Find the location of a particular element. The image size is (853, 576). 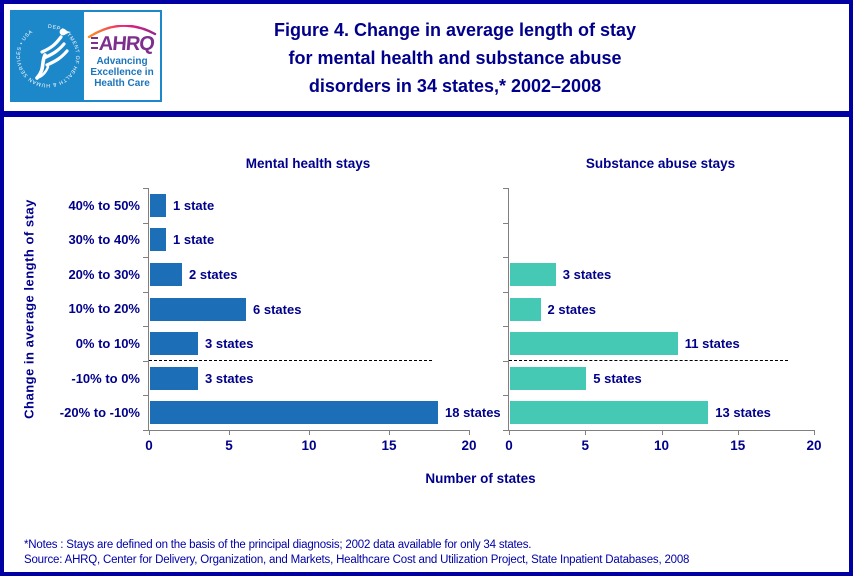

bar-value-label: 5 states is located at coordinates (617, 378).